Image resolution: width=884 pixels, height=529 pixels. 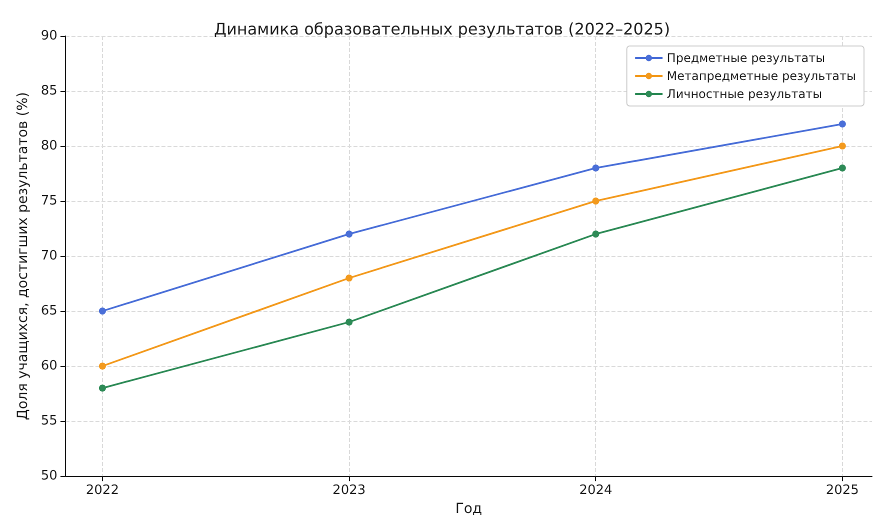 What do you see at coordinates (49, 91) in the screenshot?
I see `y-tick-label: 85` at bounding box center [49, 91].